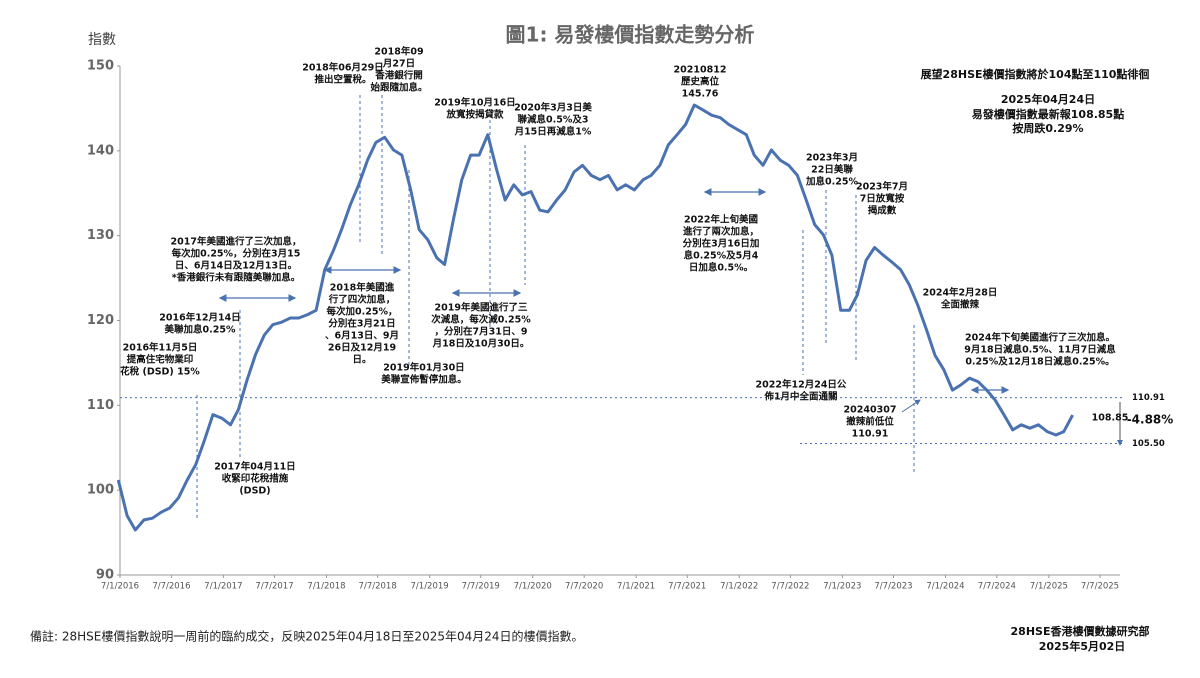 The height and width of the screenshot is (678, 1200). What do you see at coordinates (721, 256) in the screenshot?
I see `annotation: 息0.25%及5月4` at bounding box center [721, 256].